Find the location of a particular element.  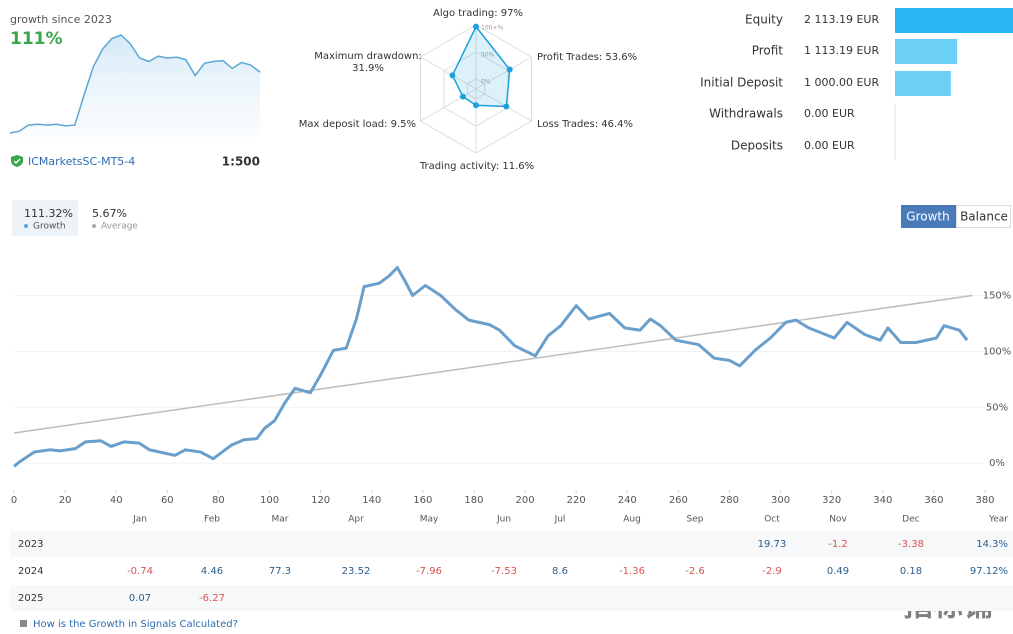

stat-label: Average is located at coordinates (119, 227).